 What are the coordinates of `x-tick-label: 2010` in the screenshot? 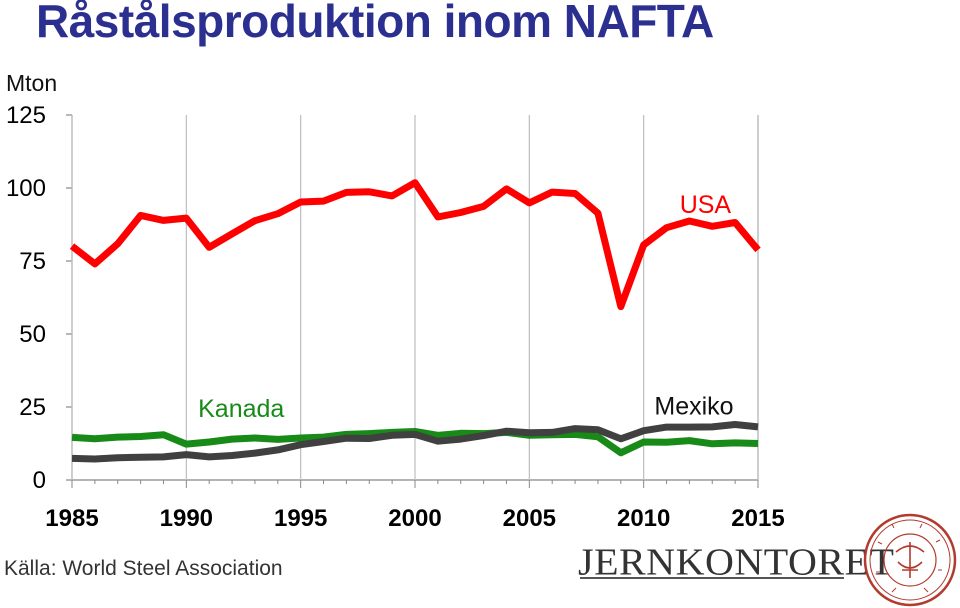 It's located at (643, 518).